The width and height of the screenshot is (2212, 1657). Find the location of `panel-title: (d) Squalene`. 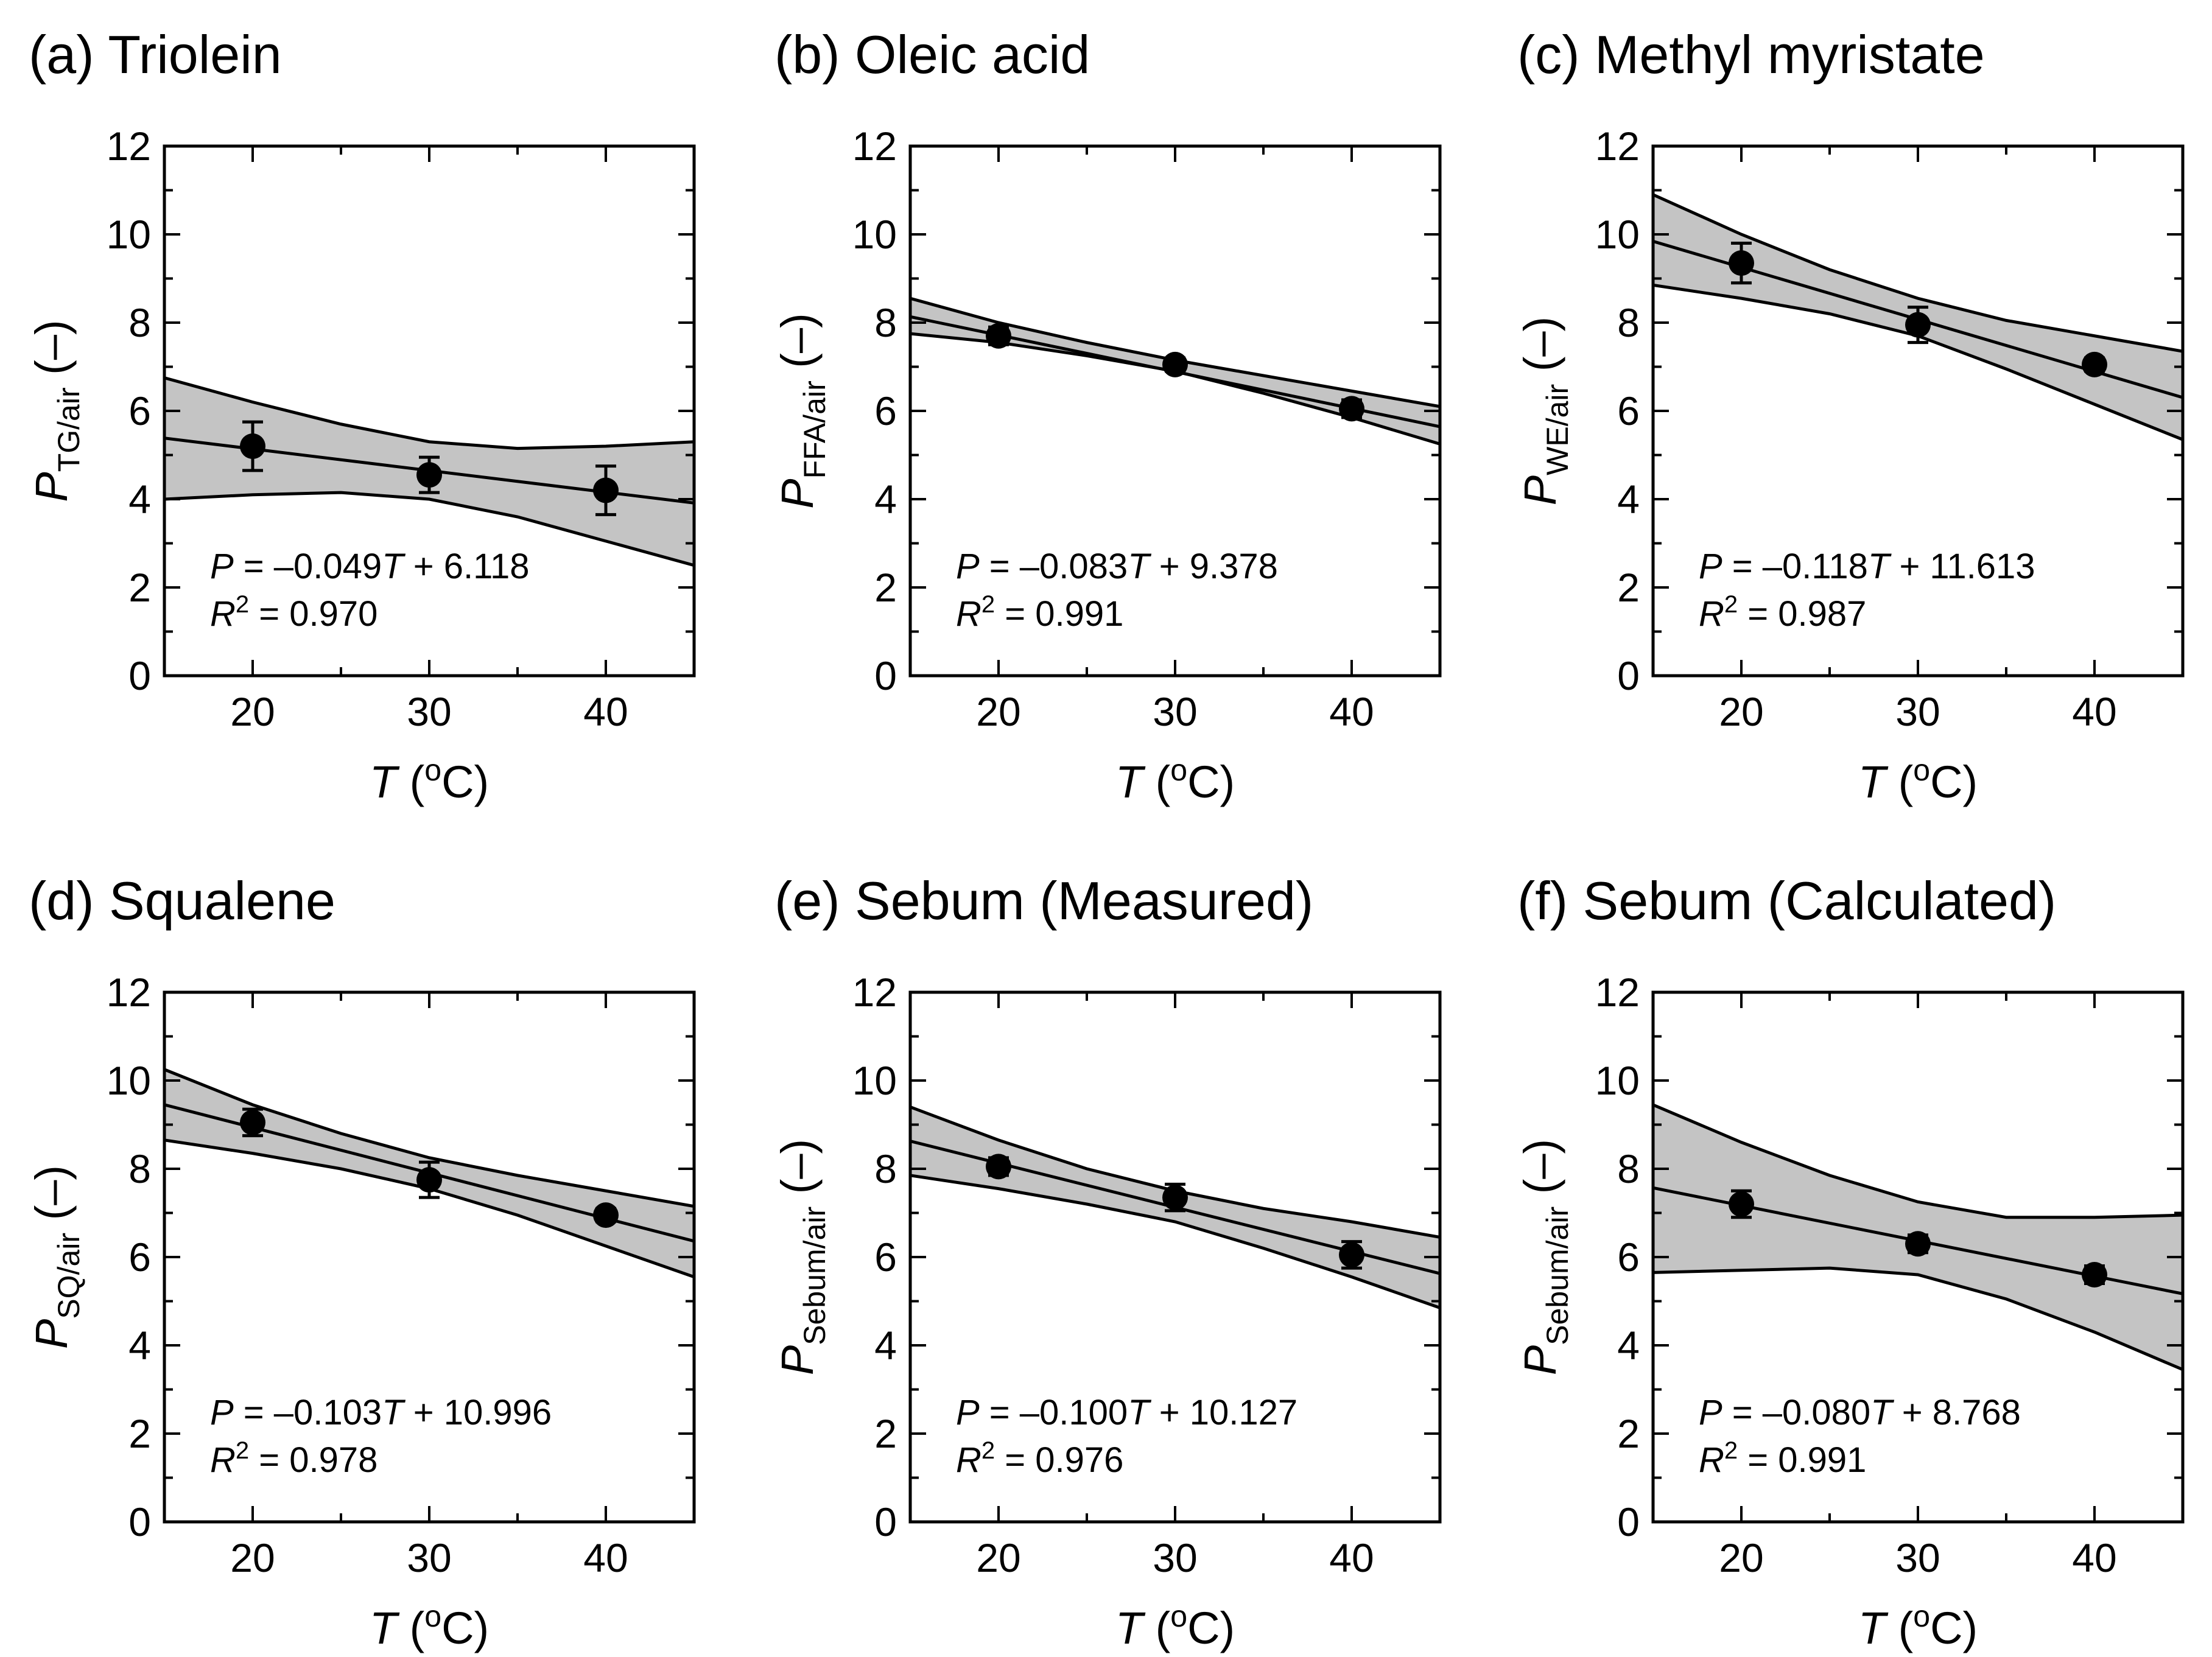

panel-title: (d) Squalene is located at coordinates (182, 901).